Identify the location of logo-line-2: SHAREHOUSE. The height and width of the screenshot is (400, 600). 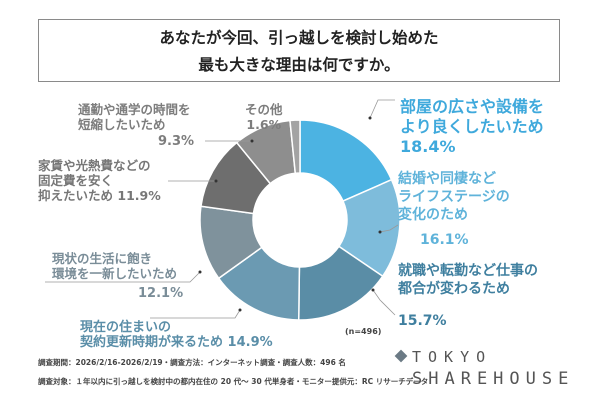
(493, 379).